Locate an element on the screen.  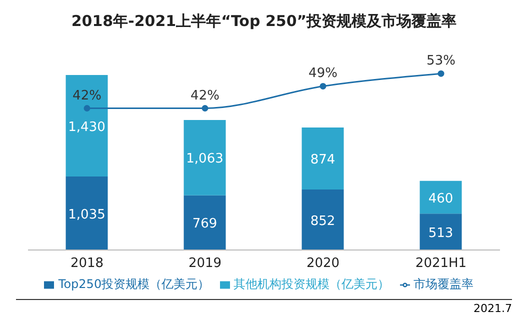
x-tick-label: 2021H1 is located at coordinates (441, 264).